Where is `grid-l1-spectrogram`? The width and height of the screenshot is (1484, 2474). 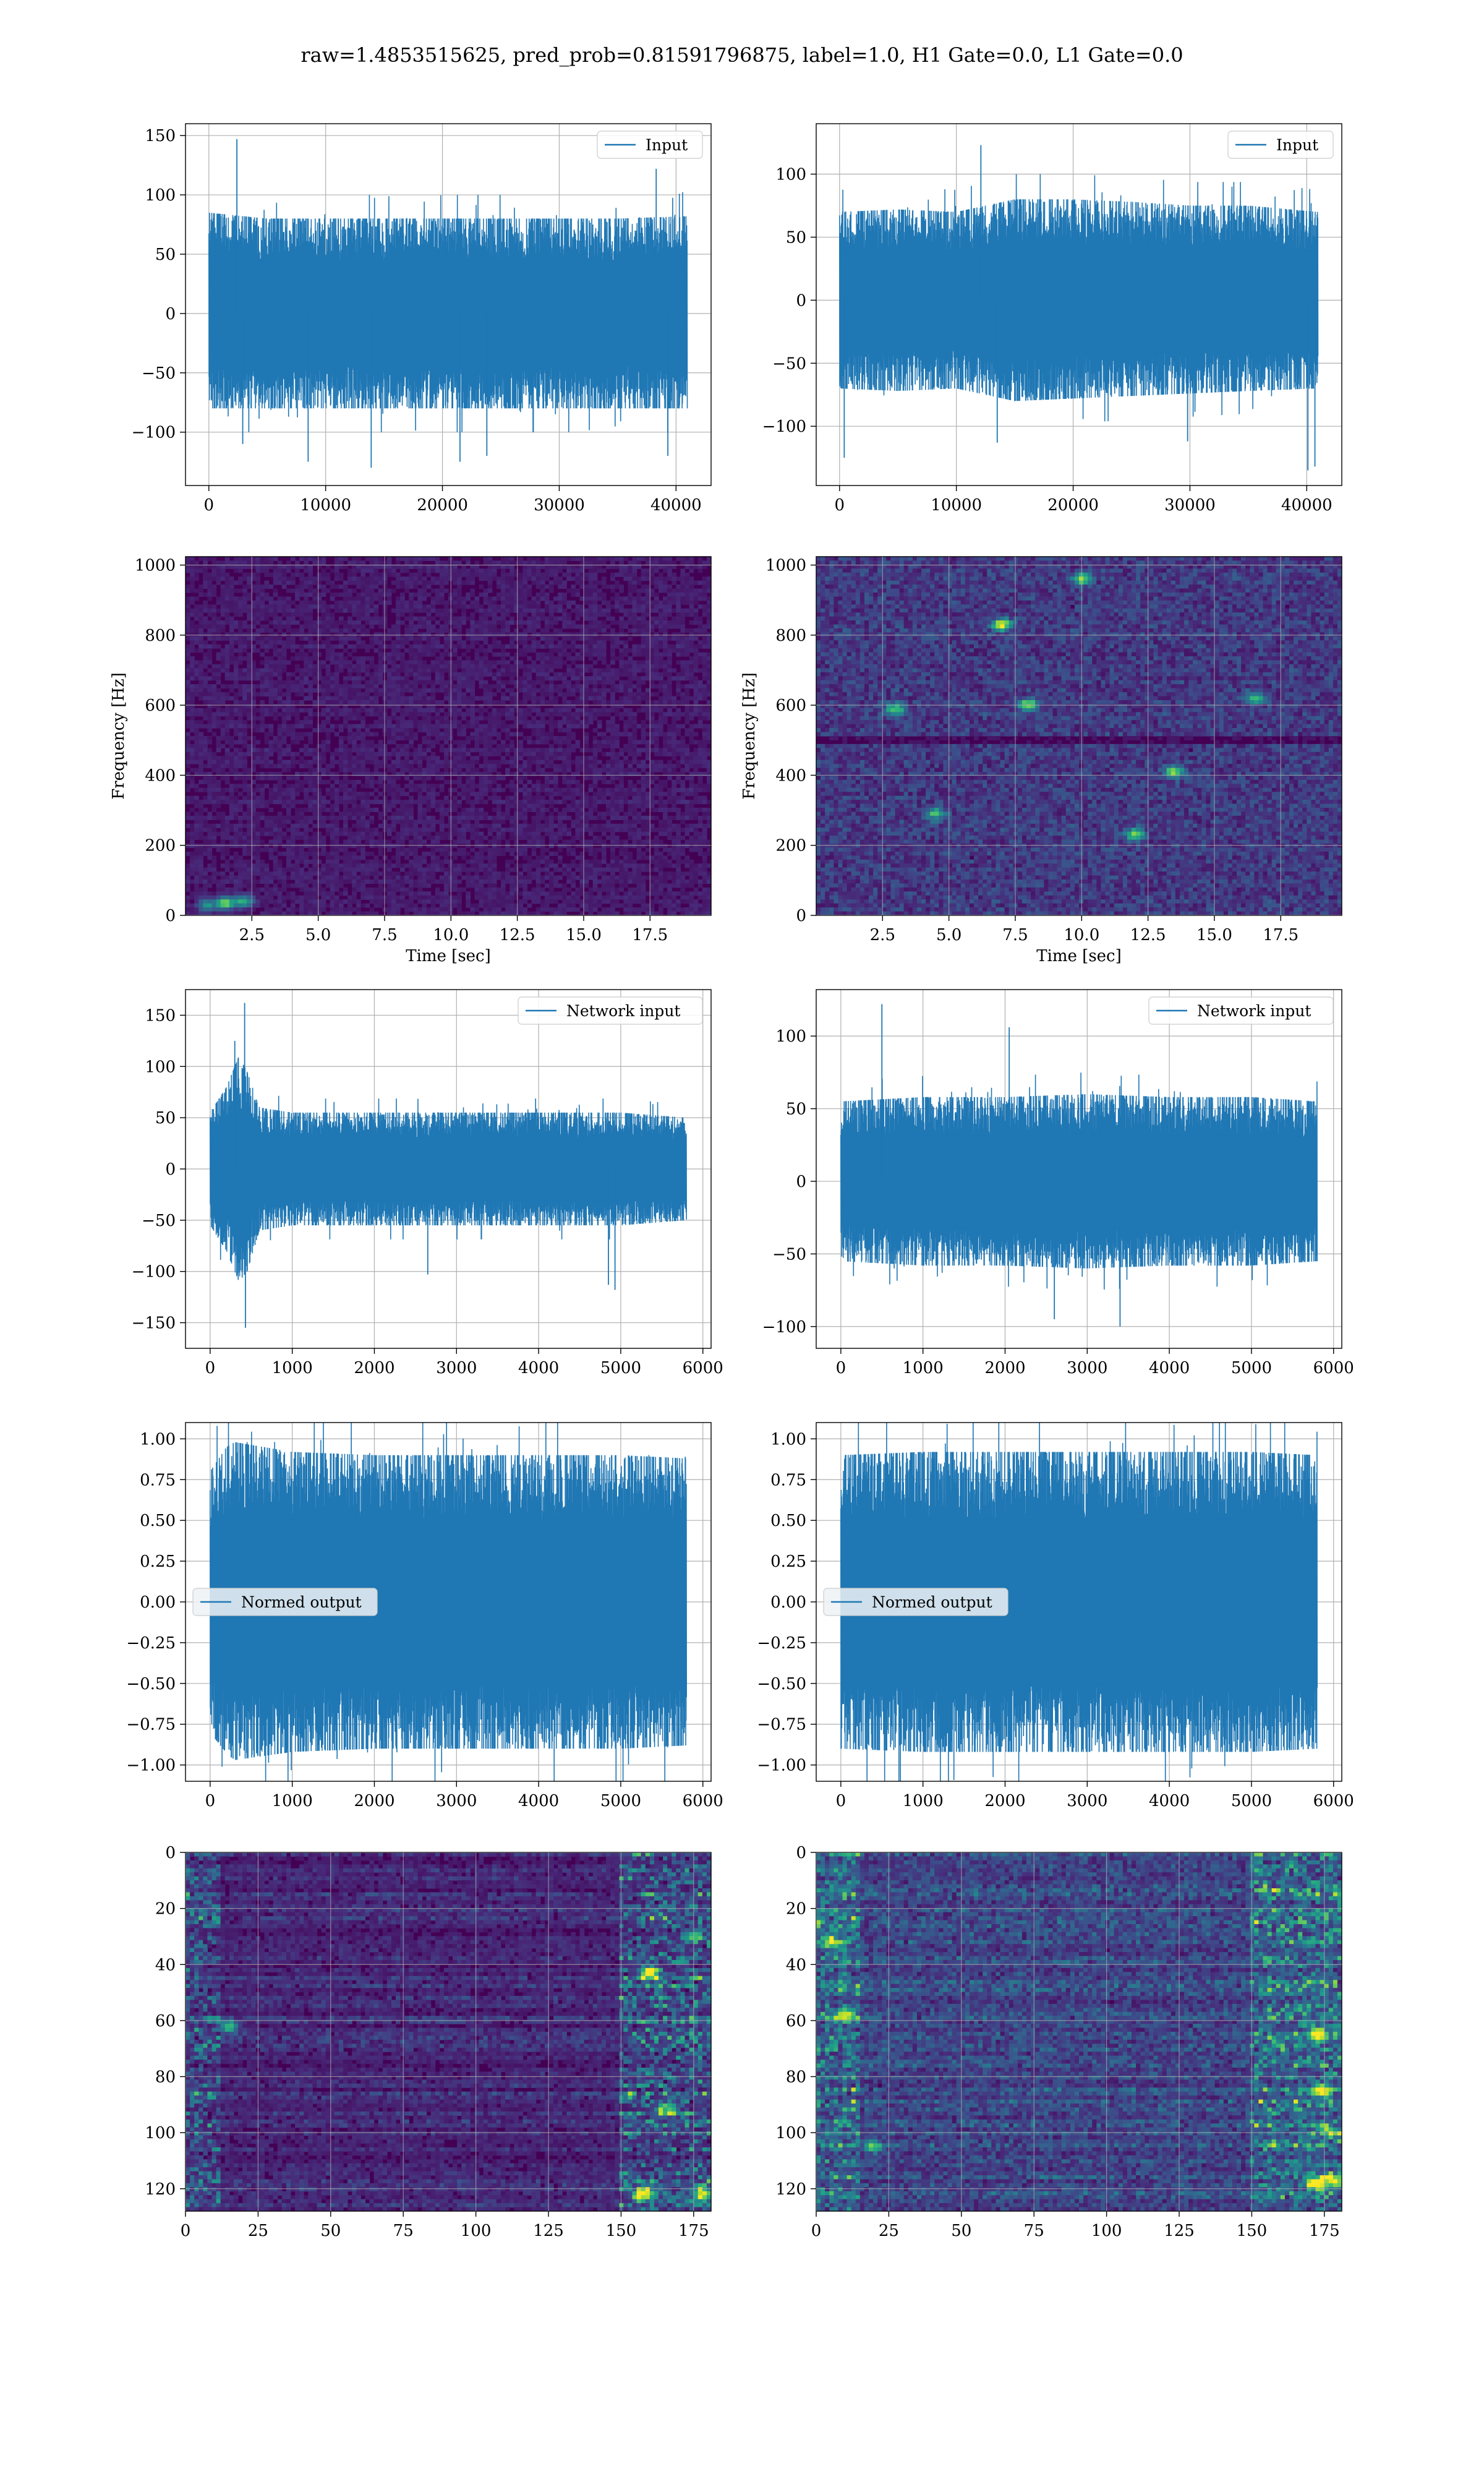 grid-l1-spectrogram is located at coordinates (1079, 736).